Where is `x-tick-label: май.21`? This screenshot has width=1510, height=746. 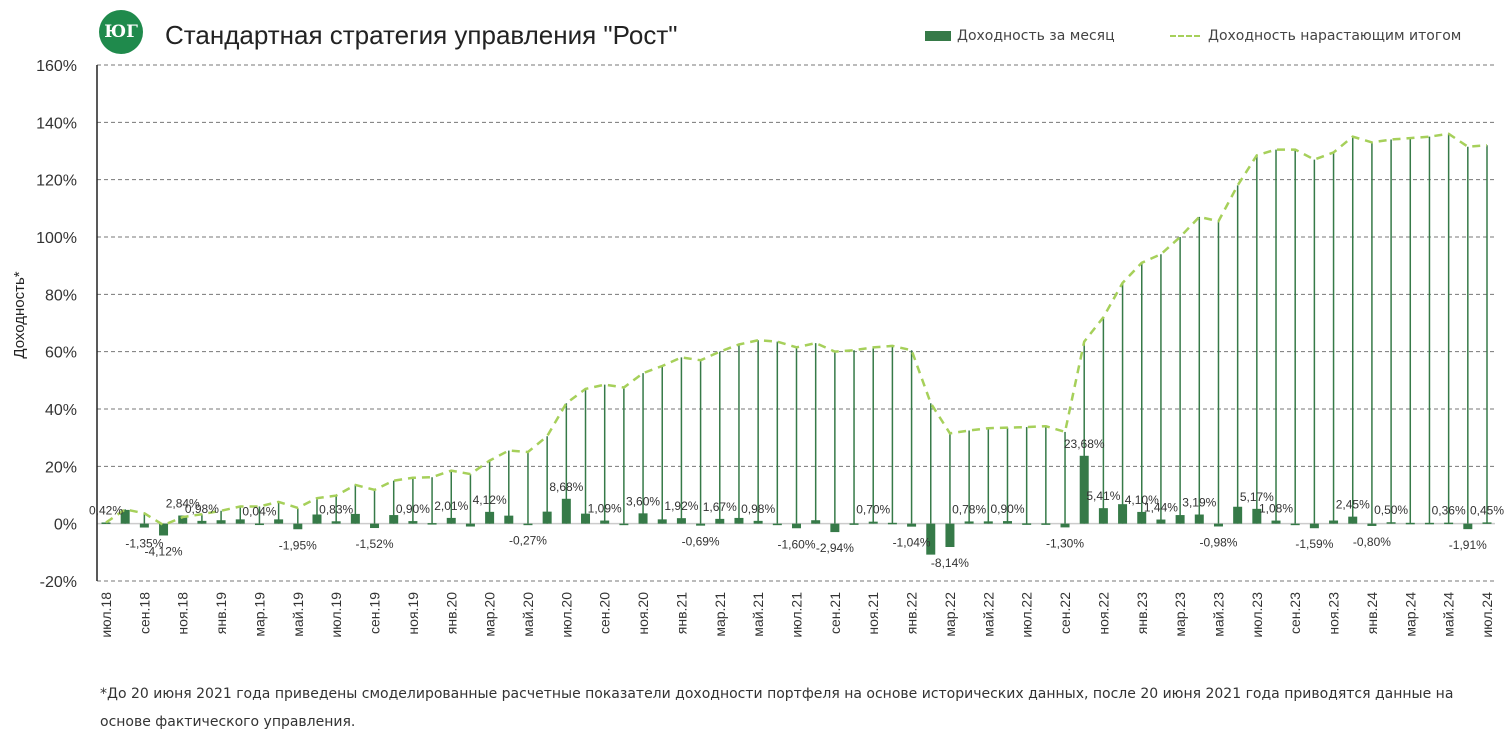
x-tick-label: май.21 is located at coordinates (758, 614).